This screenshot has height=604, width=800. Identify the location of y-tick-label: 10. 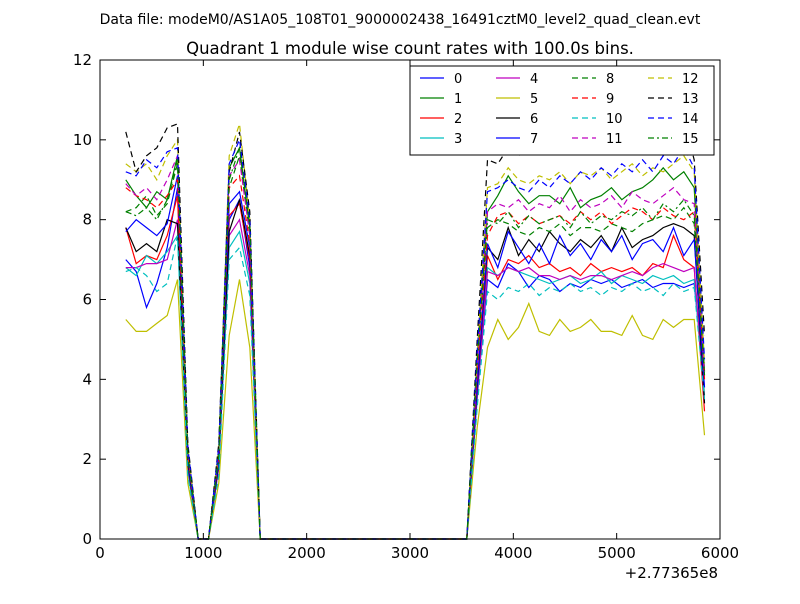
(82, 140).